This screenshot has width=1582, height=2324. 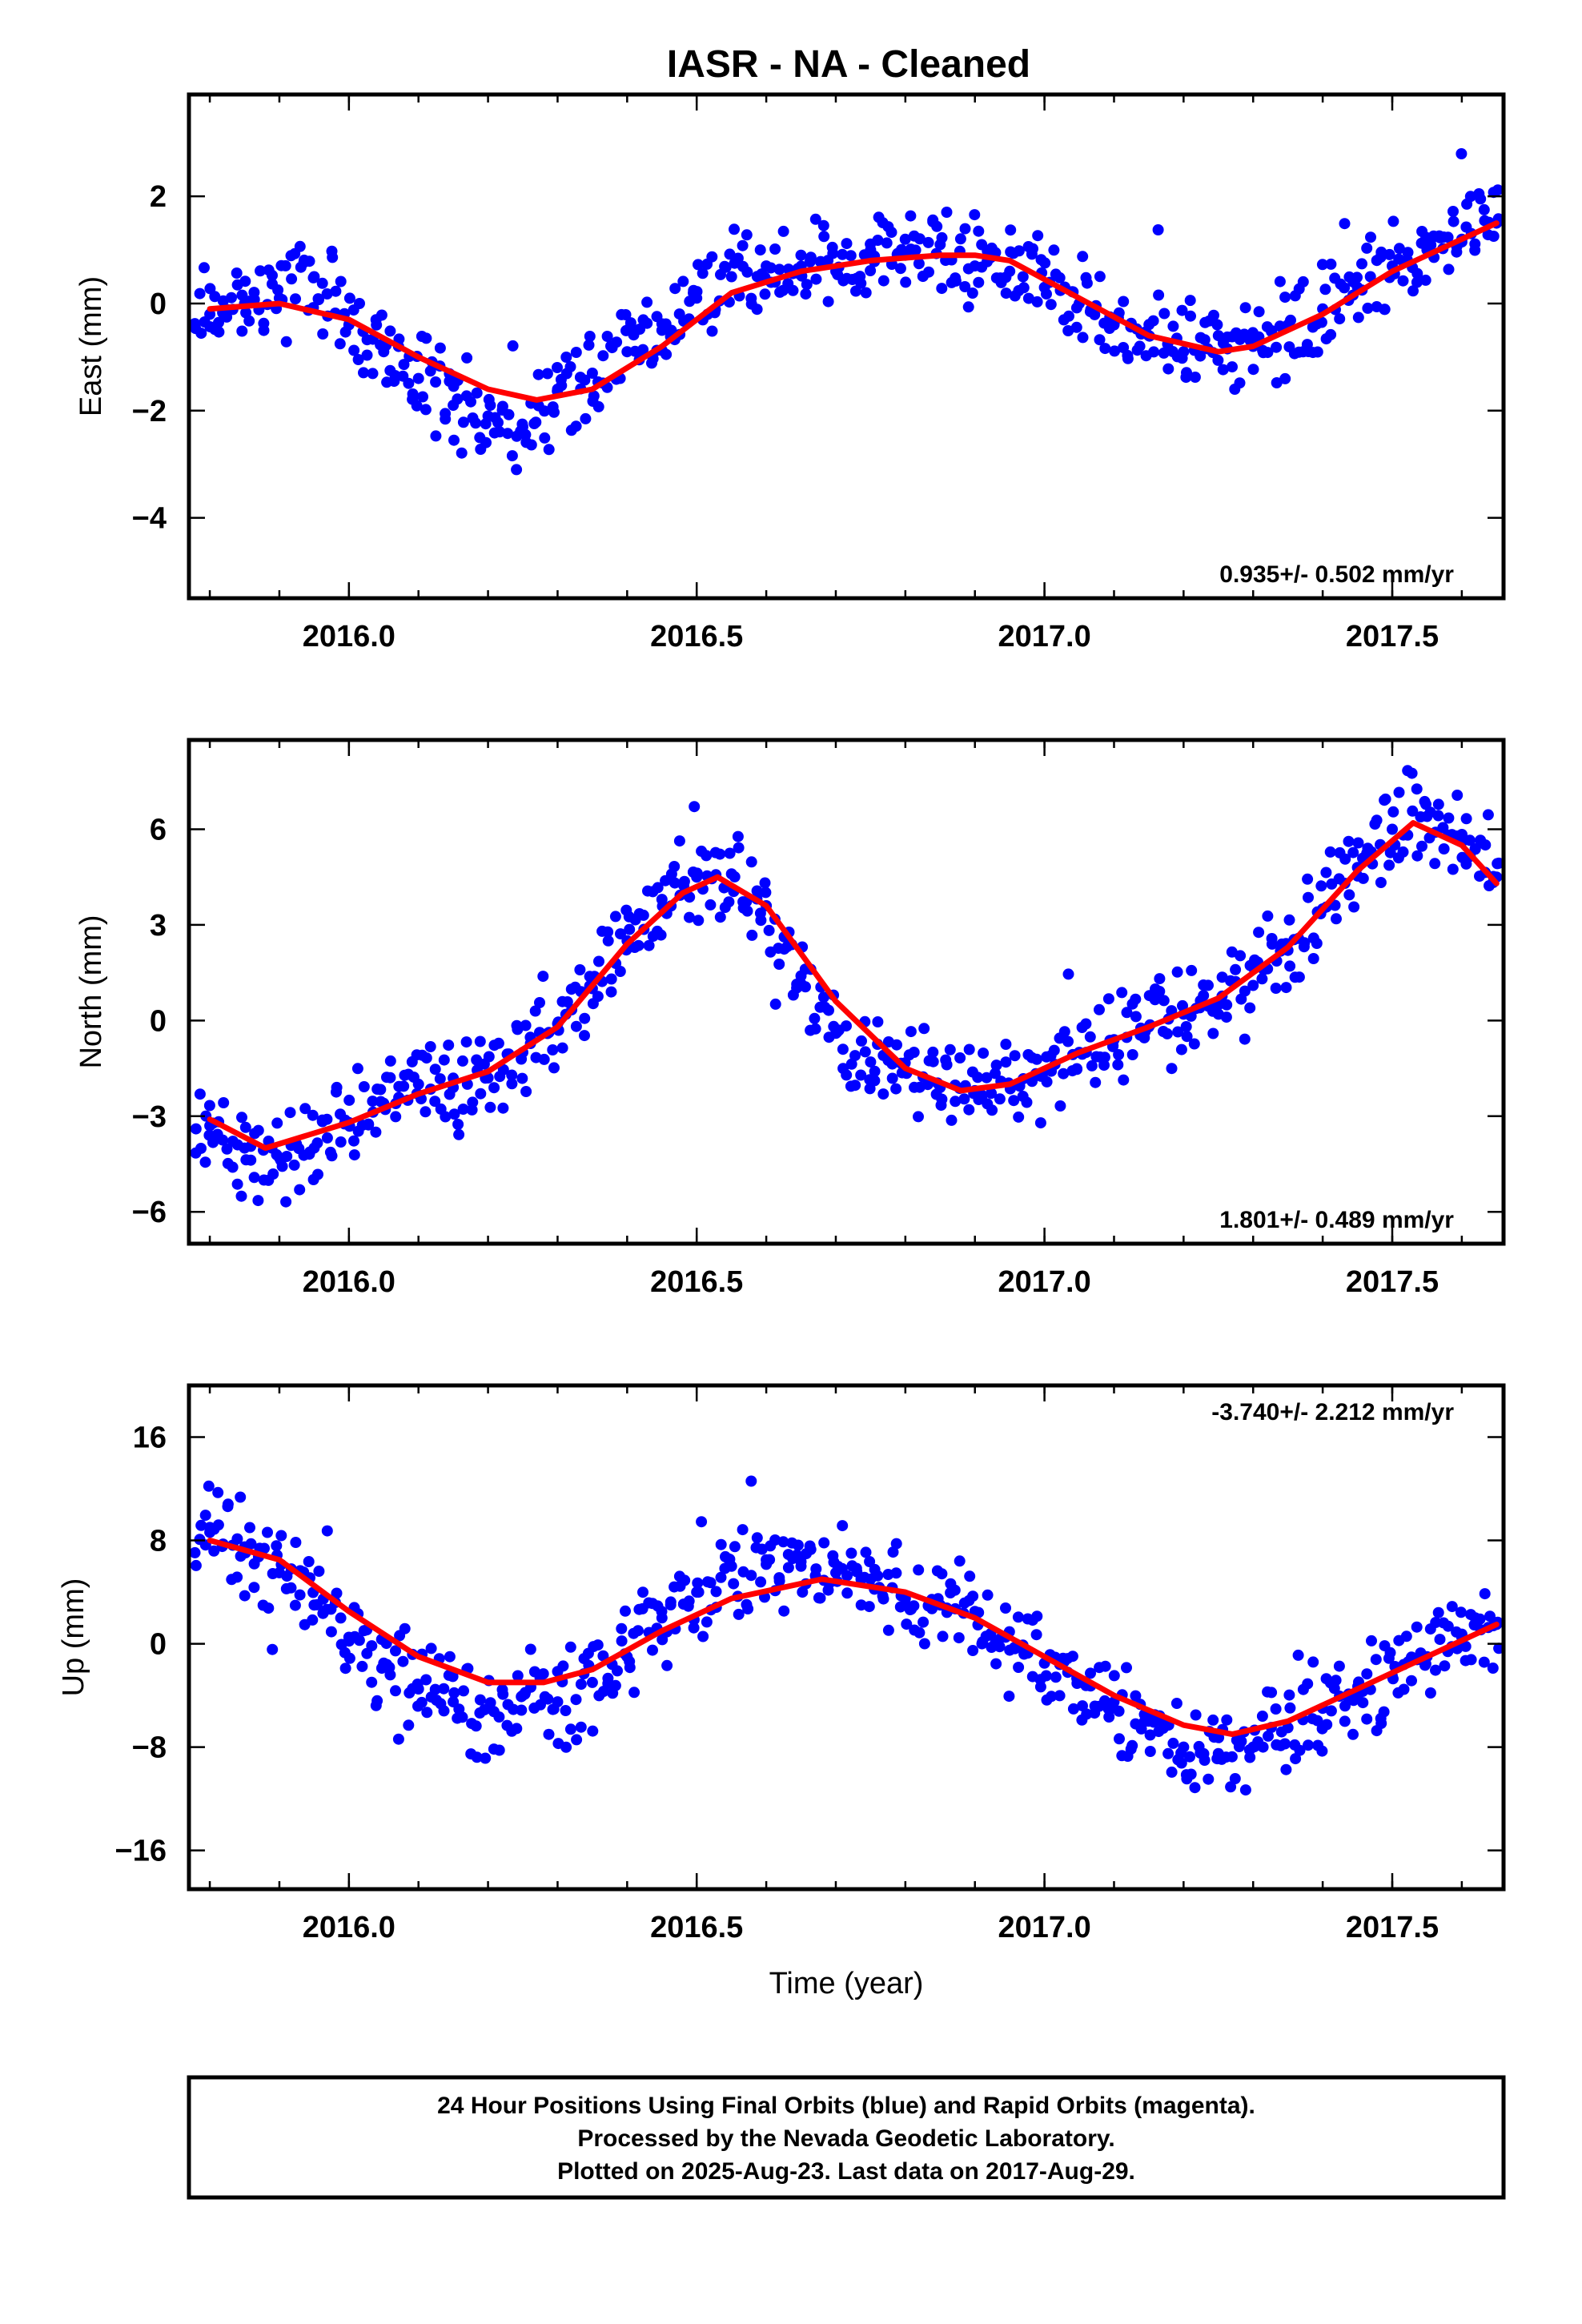 What do you see at coordinates (74, 1637) in the screenshot?
I see `y-axis-label: Up (mm)` at bounding box center [74, 1637].